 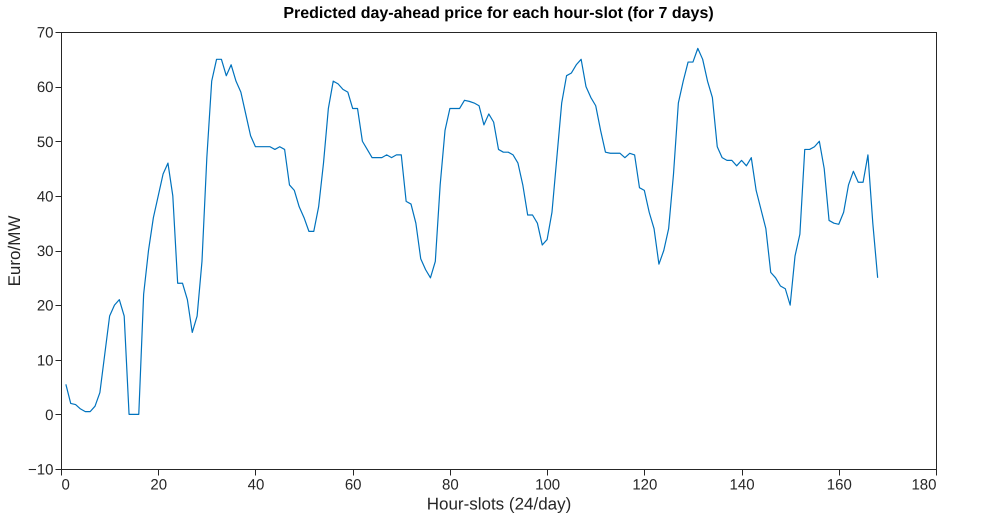 What do you see at coordinates (353, 485) in the screenshot?
I see `x-tick-label: 60` at bounding box center [353, 485].